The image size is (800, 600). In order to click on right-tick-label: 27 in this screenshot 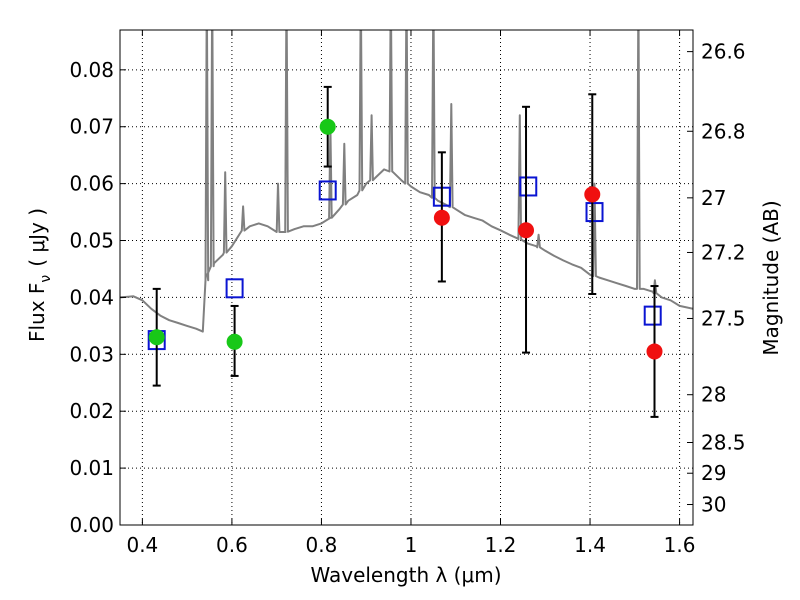, I will do `click(713, 198)`.